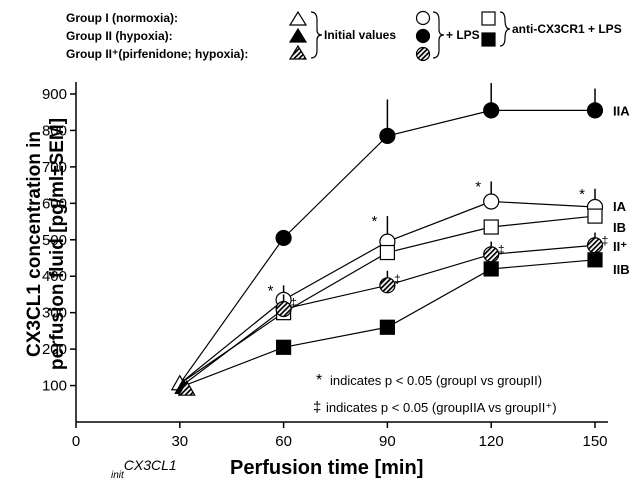 The height and width of the screenshot is (486, 642). What do you see at coordinates (283, 441) in the screenshot?
I see `x-tick-label: 60` at bounding box center [283, 441].